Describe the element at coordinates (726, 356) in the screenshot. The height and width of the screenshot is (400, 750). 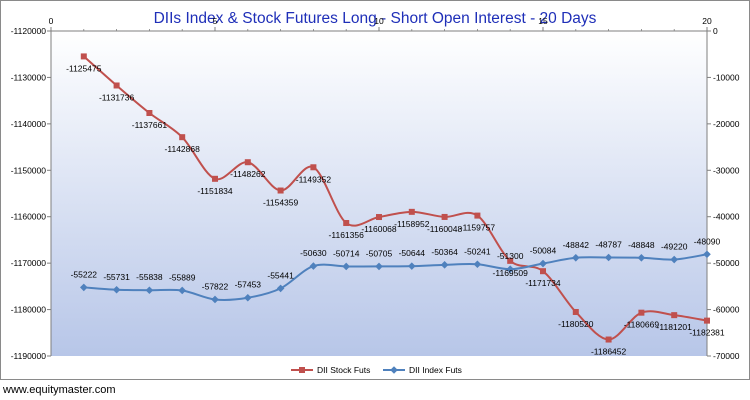
I see `y-right-tick-label: -70000` at that location.